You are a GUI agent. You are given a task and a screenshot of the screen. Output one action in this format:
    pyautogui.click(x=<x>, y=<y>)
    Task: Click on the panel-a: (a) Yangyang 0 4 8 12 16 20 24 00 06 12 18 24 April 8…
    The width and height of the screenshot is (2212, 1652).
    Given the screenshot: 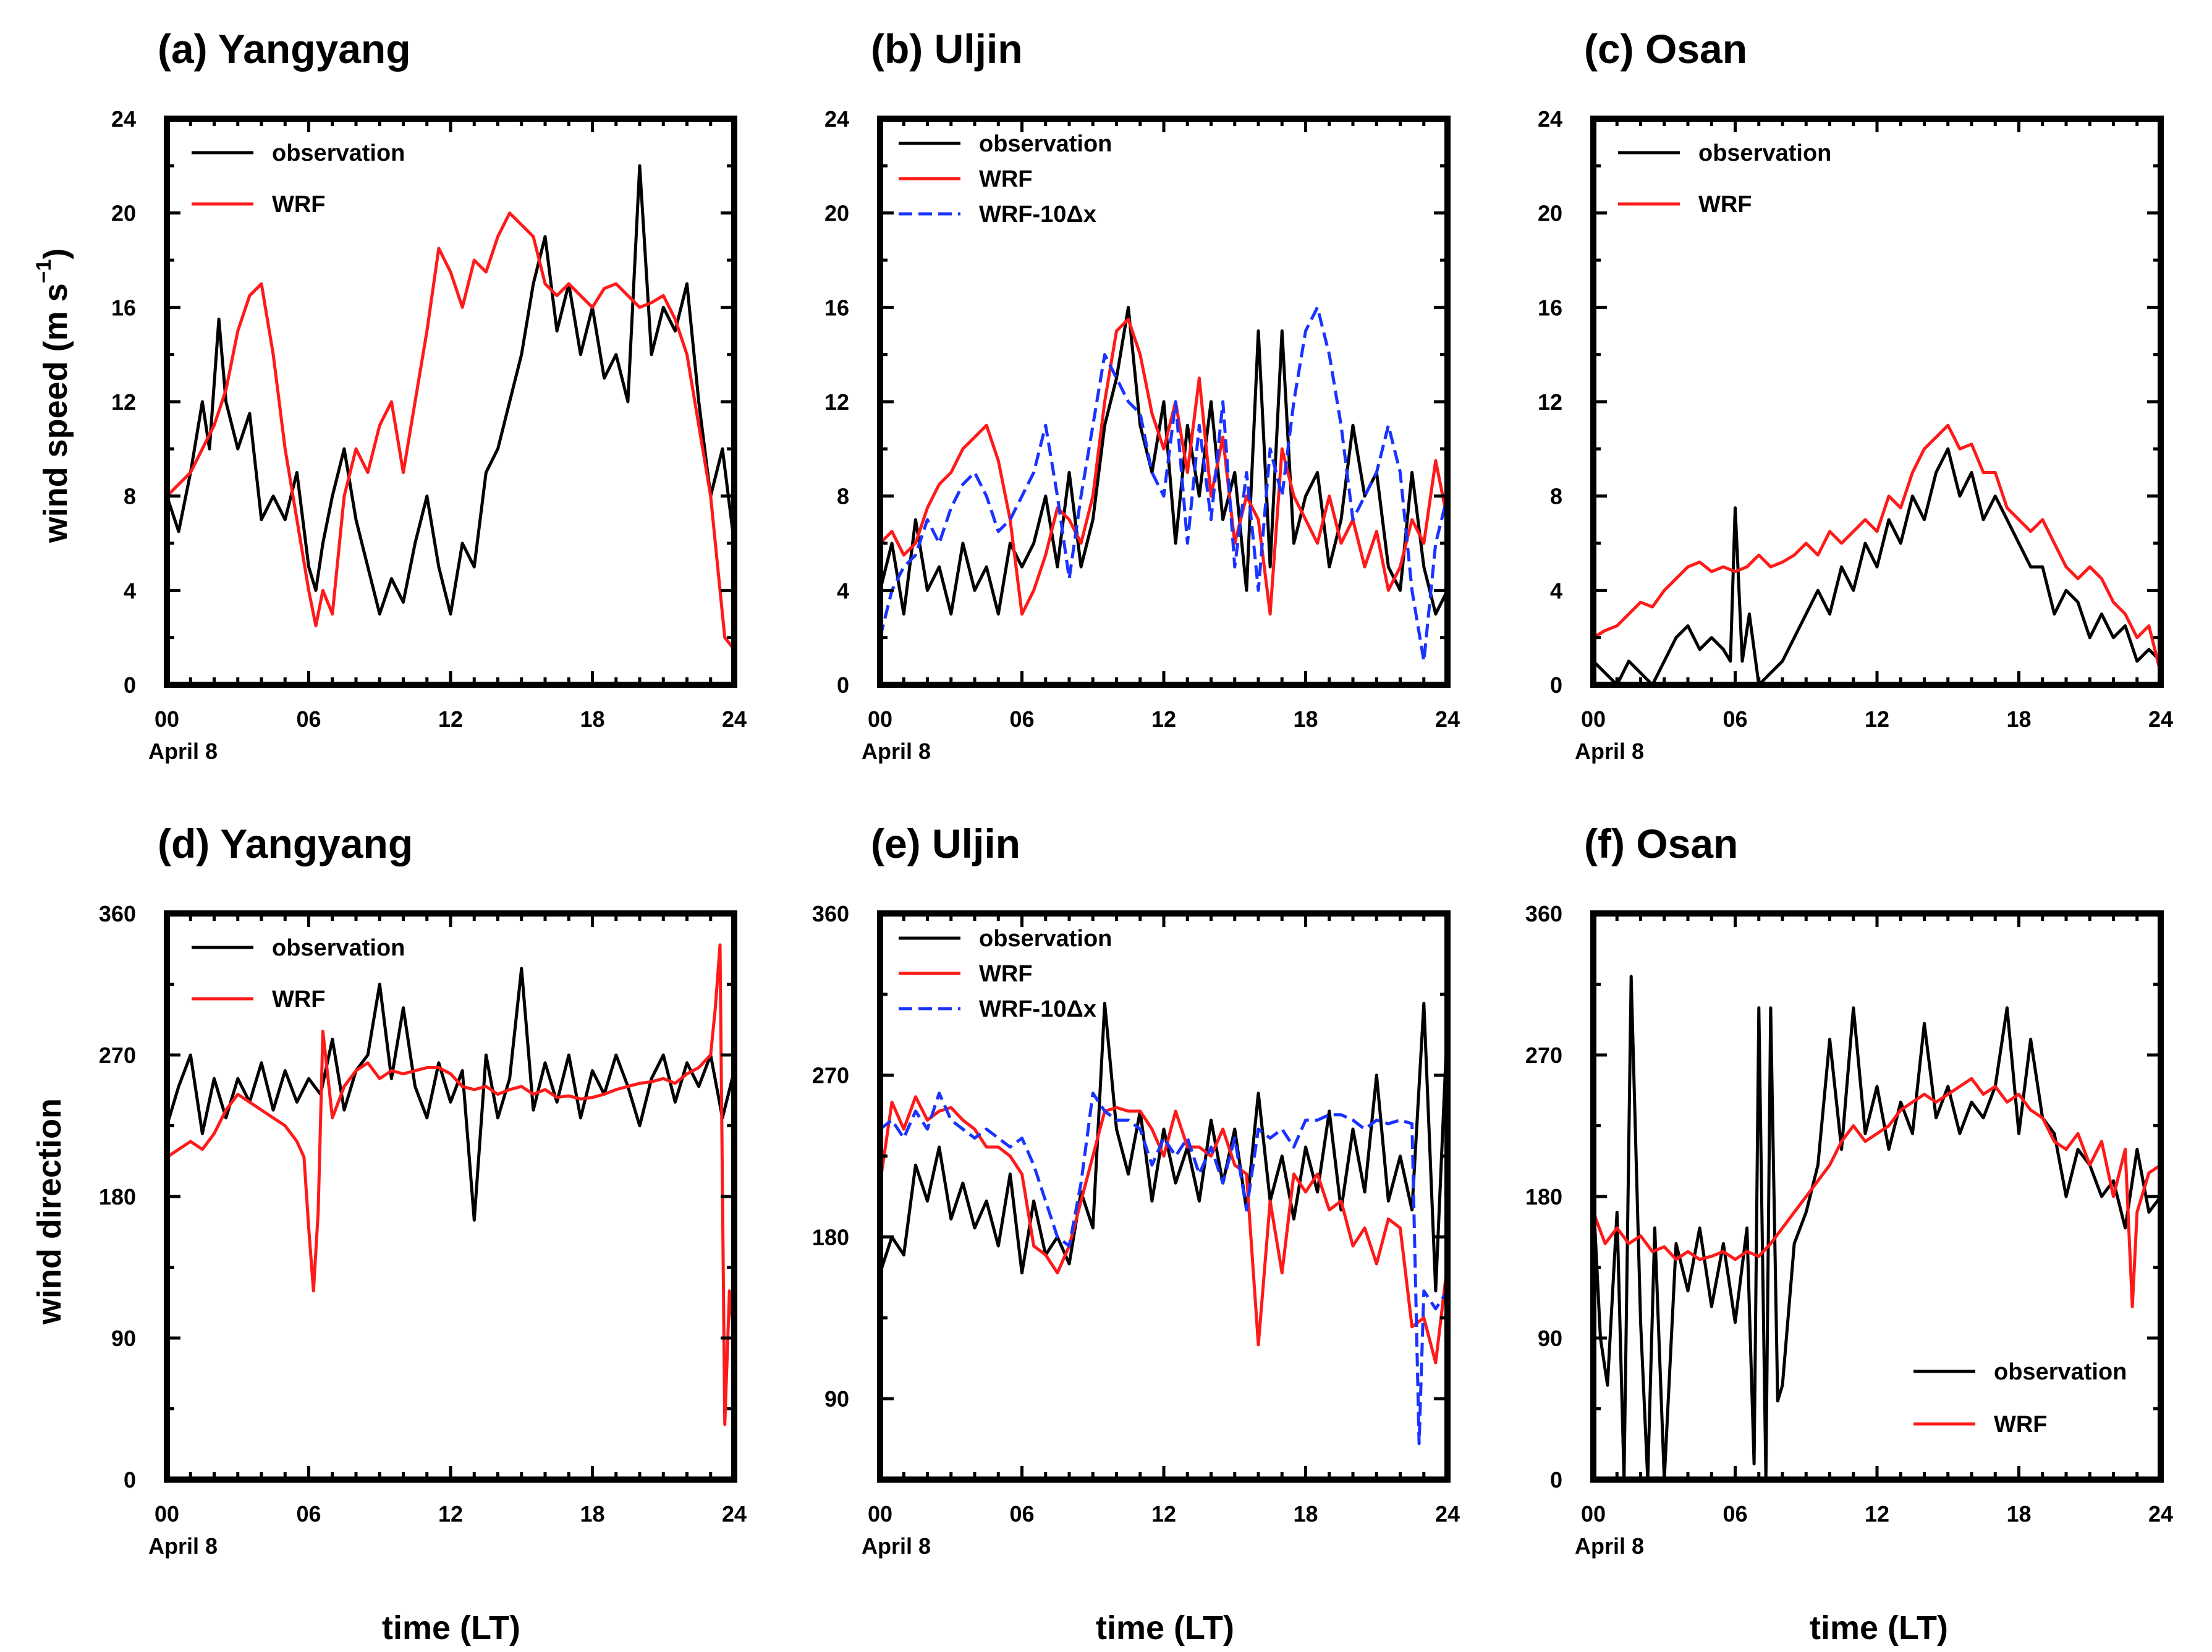 What is the action you would take?
    pyautogui.click(x=429, y=395)
    